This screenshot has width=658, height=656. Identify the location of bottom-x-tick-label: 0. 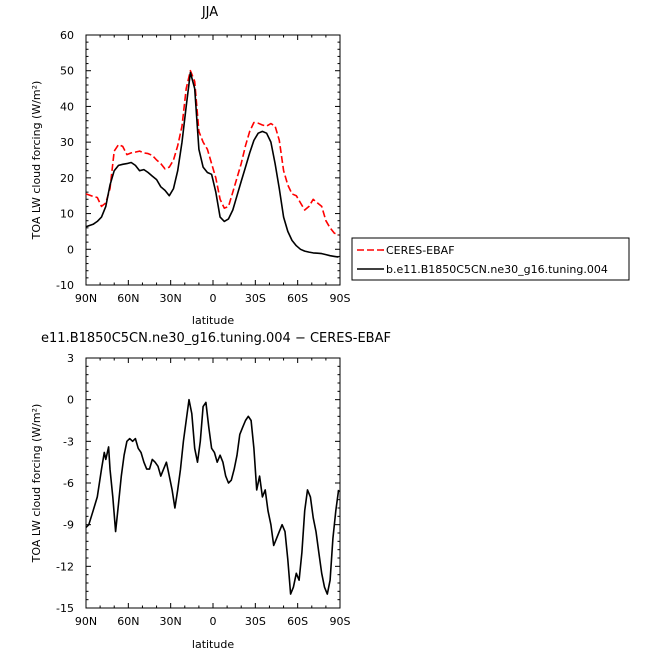
(213, 621).